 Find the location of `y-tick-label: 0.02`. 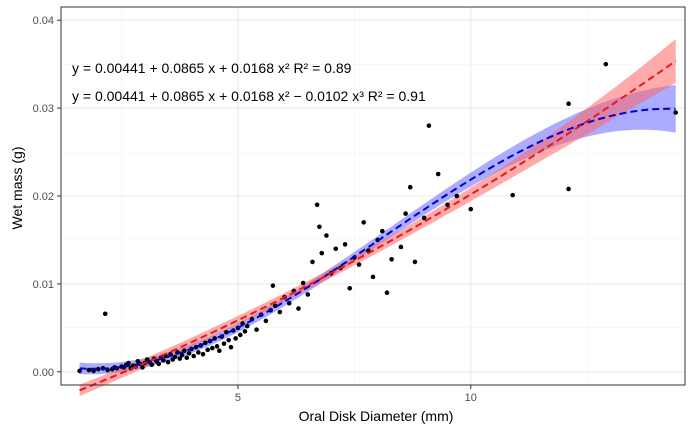

y-tick-label: 0.02 is located at coordinates (43, 197).